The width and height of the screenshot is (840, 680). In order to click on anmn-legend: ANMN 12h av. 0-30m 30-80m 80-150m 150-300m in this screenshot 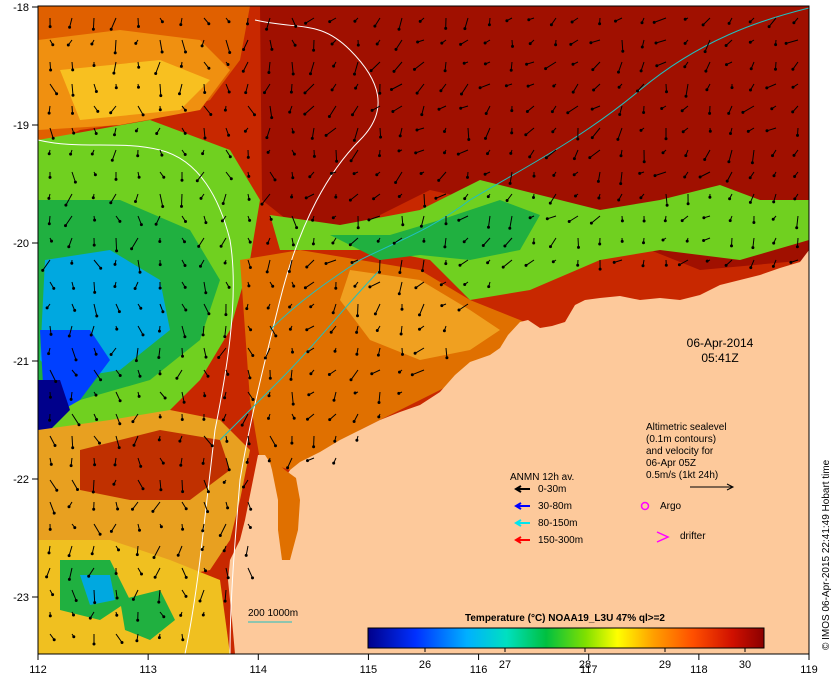, I will do `click(546, 509)`.